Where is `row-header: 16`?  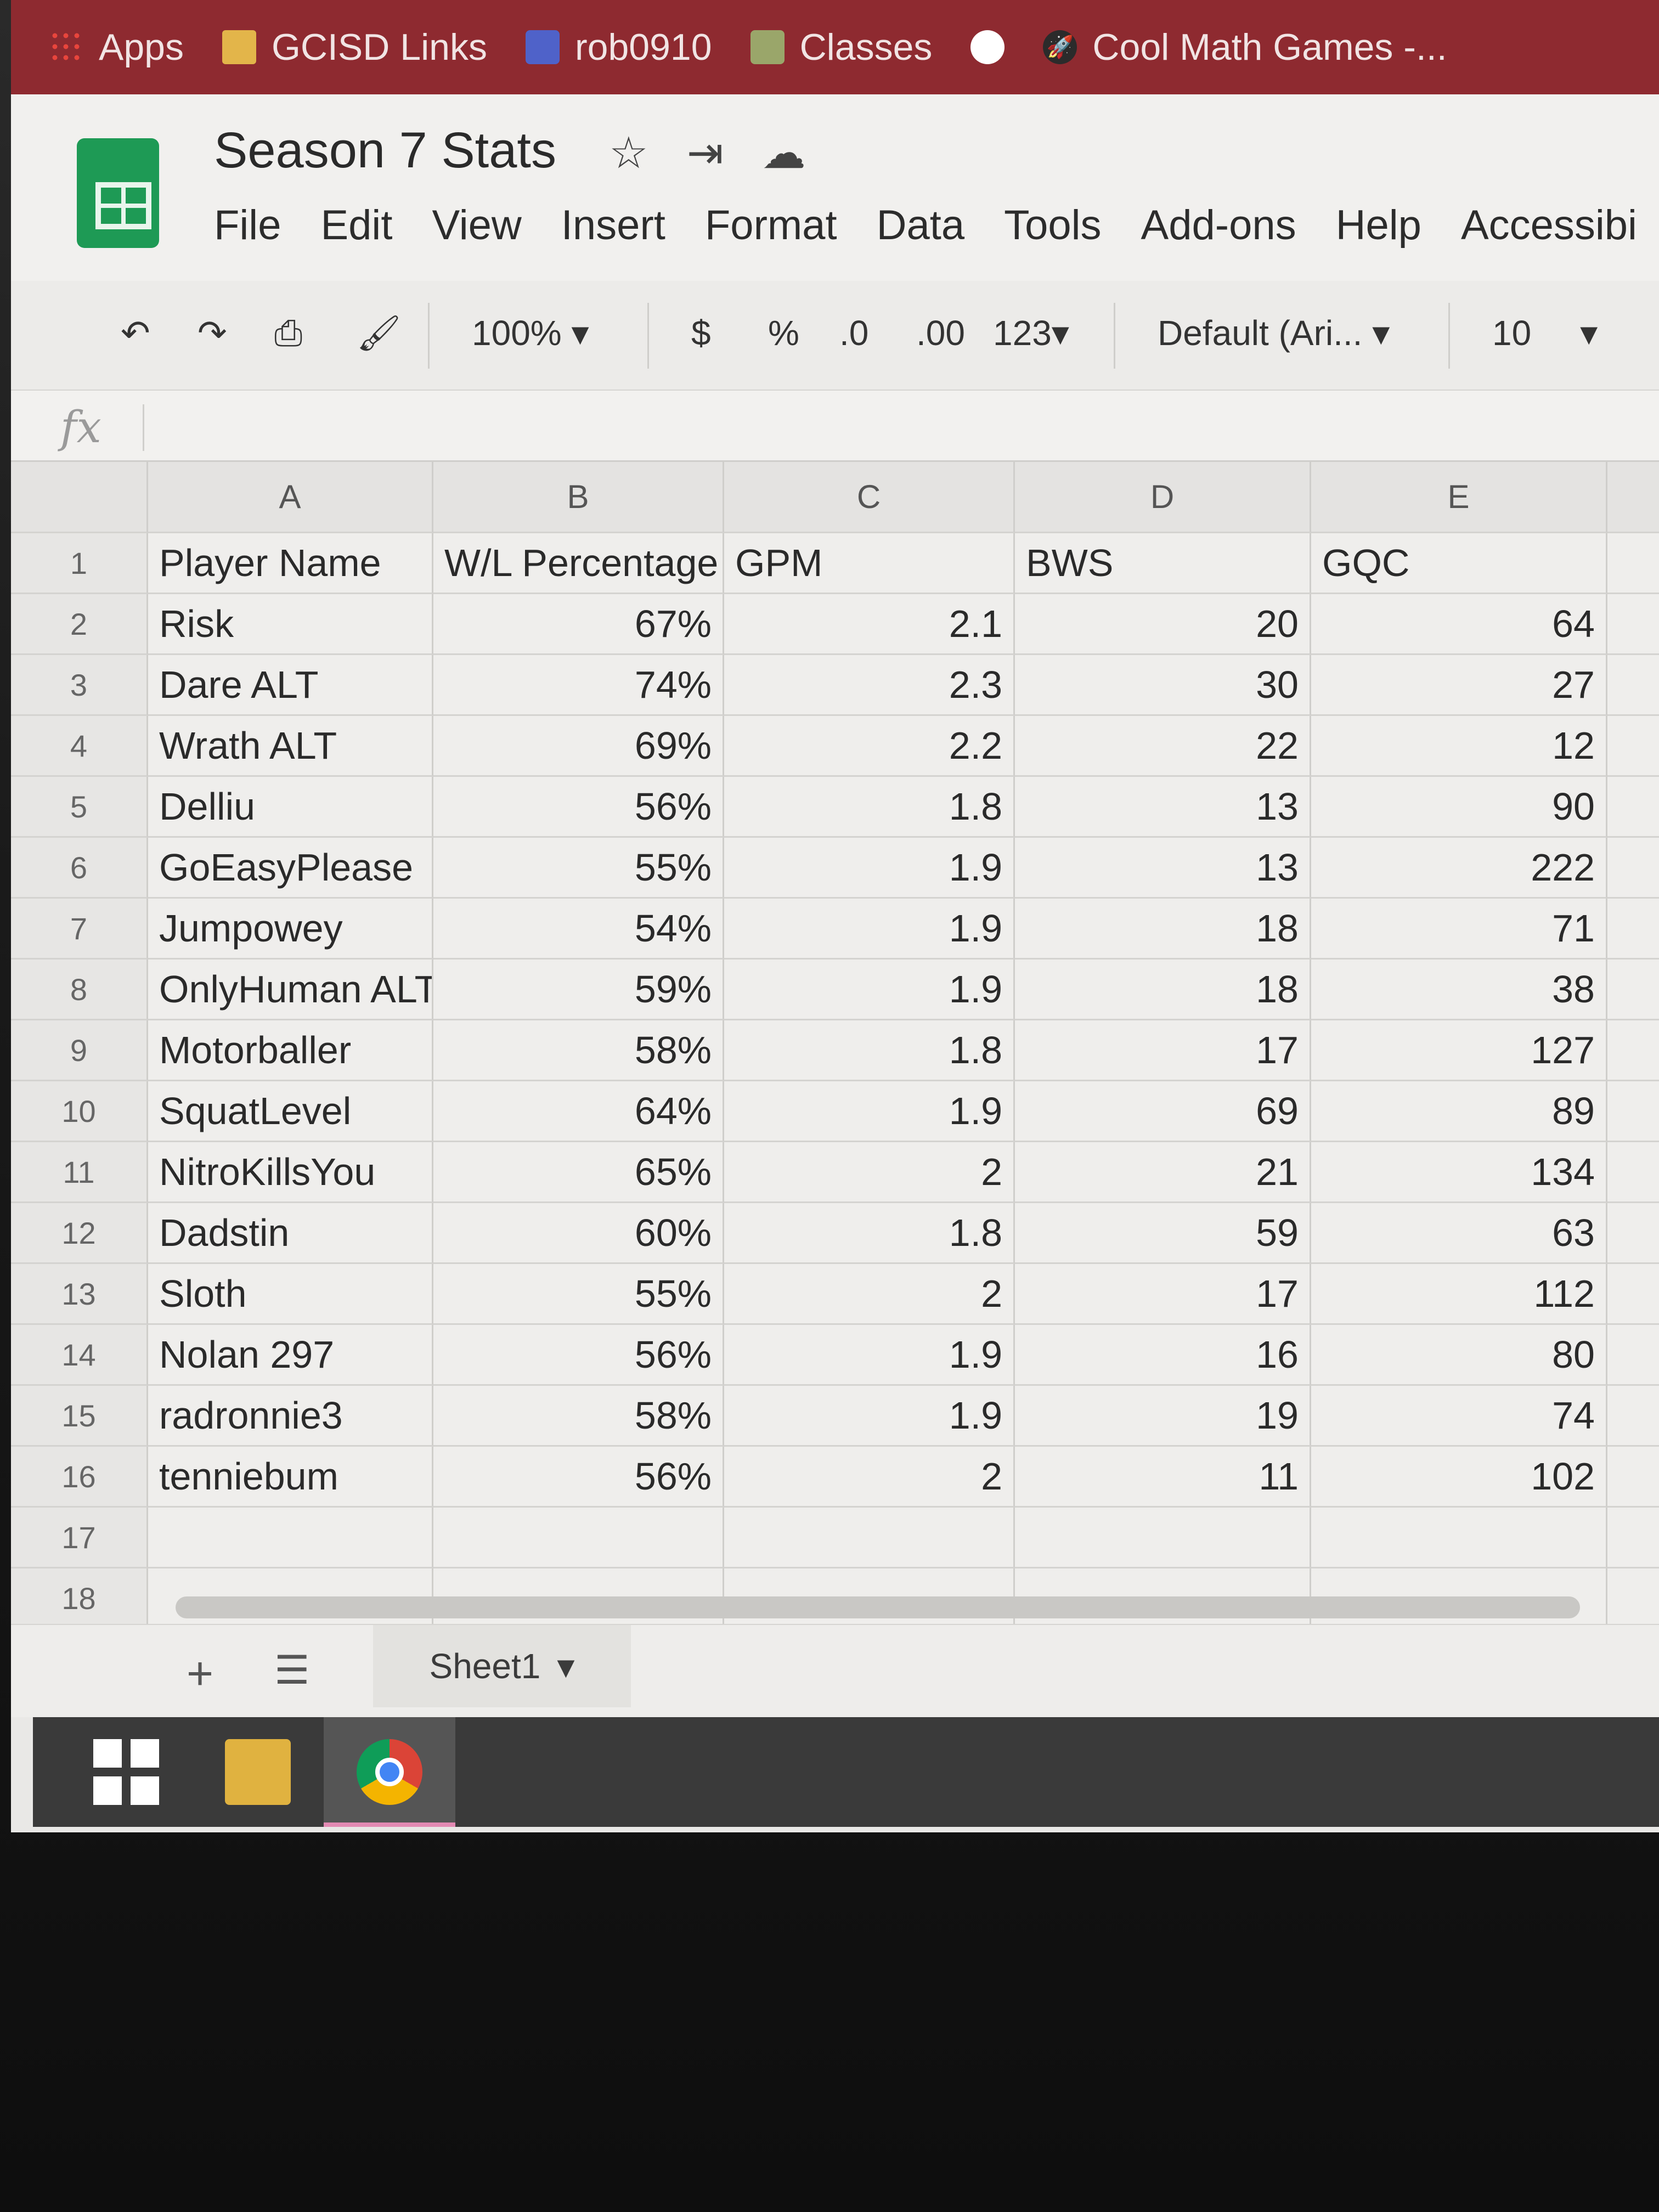
row-header: 16 is located at coordinates (79, 1477).